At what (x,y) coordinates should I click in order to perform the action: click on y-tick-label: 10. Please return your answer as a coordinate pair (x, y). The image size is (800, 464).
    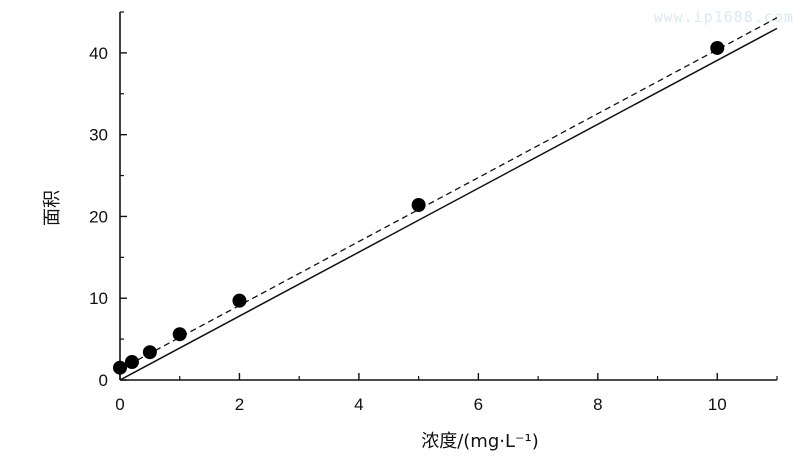
    Looking at the image, I should click on (98, 298).